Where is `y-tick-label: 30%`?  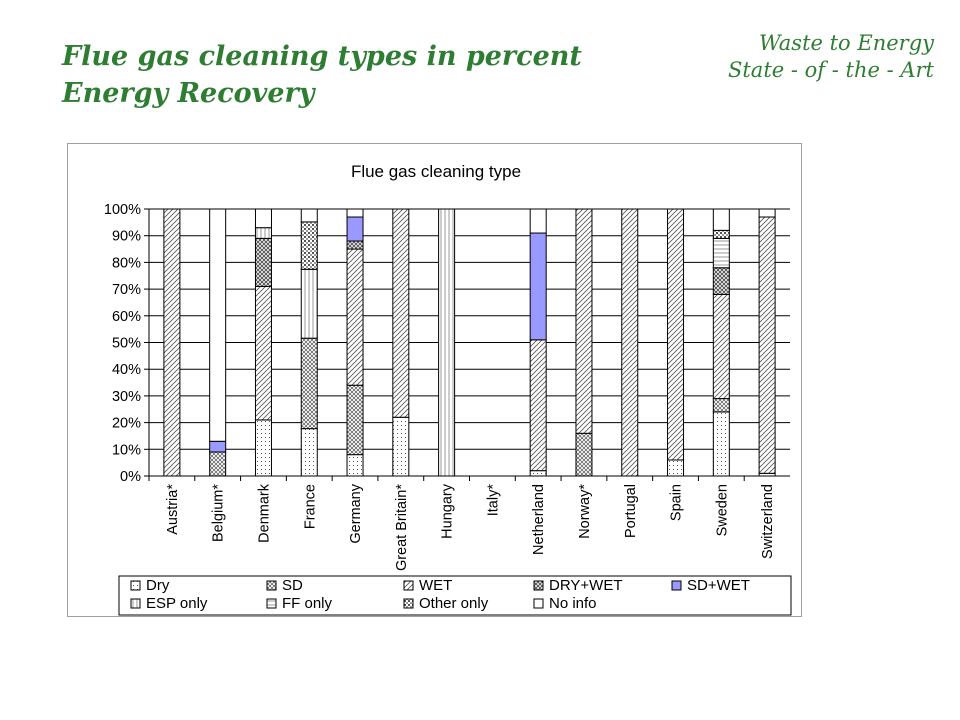
y-tick-label: 30% is located at coordinates (126, 397).